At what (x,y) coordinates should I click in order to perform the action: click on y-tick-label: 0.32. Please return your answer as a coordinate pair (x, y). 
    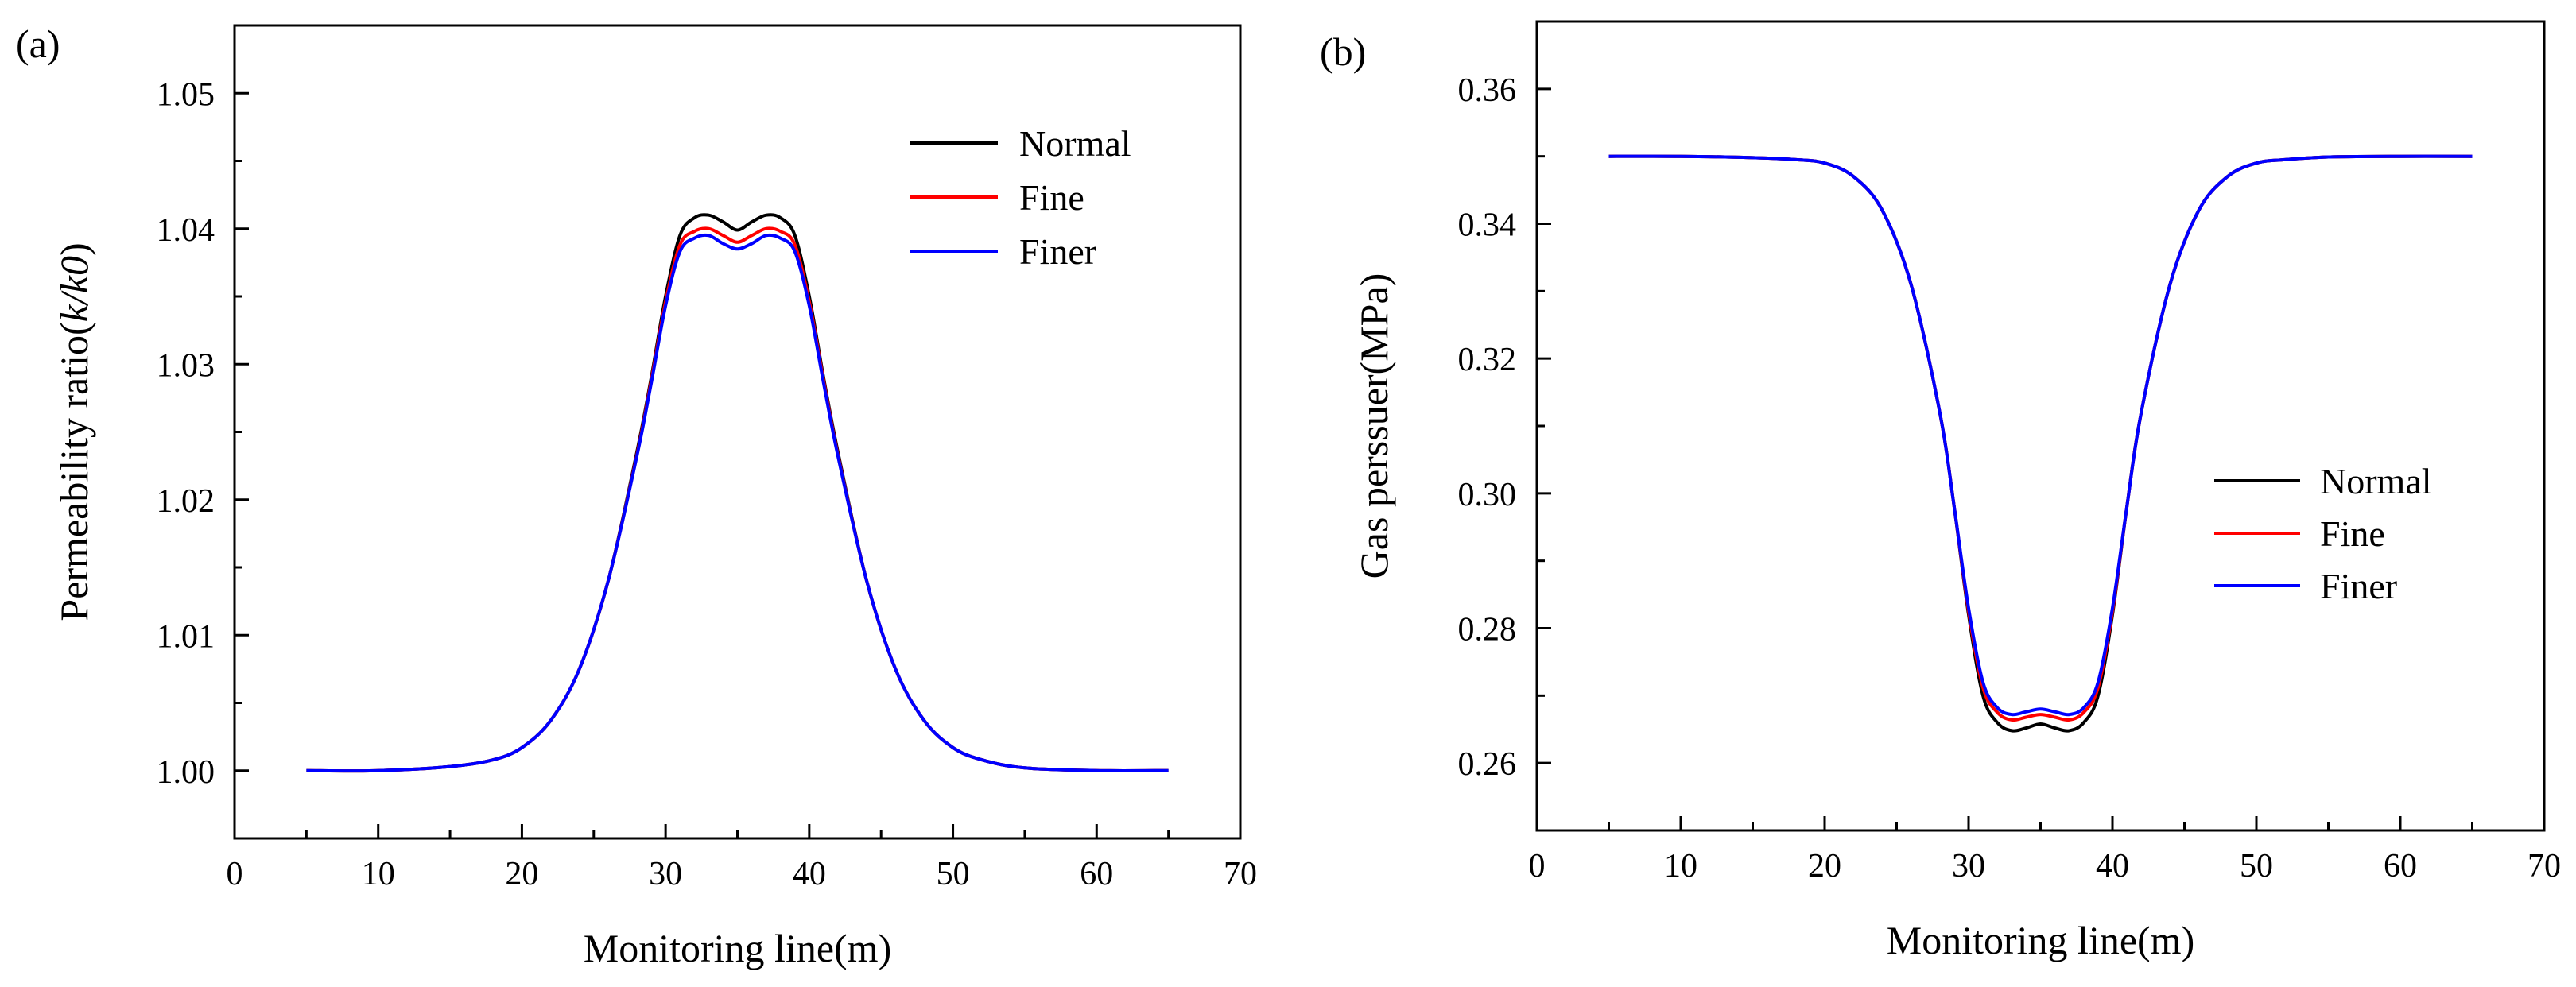
    Looking at the image, I should click on (1488, 360).